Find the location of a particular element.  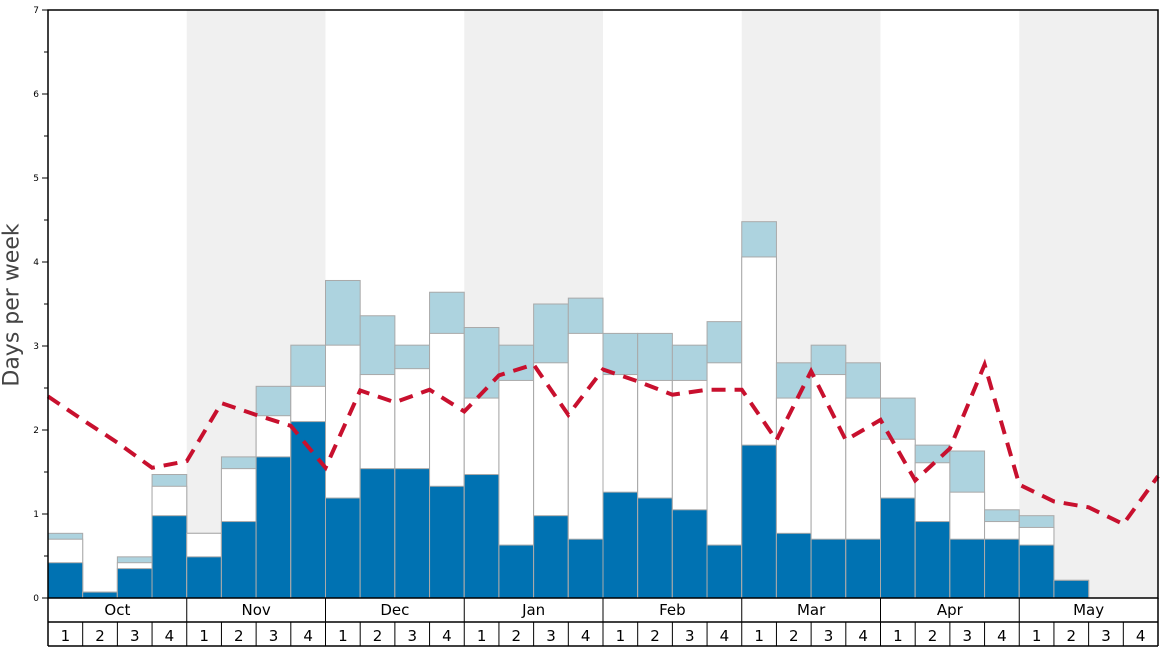

y-tick-label: 1 is located at coordinates (36, 515).